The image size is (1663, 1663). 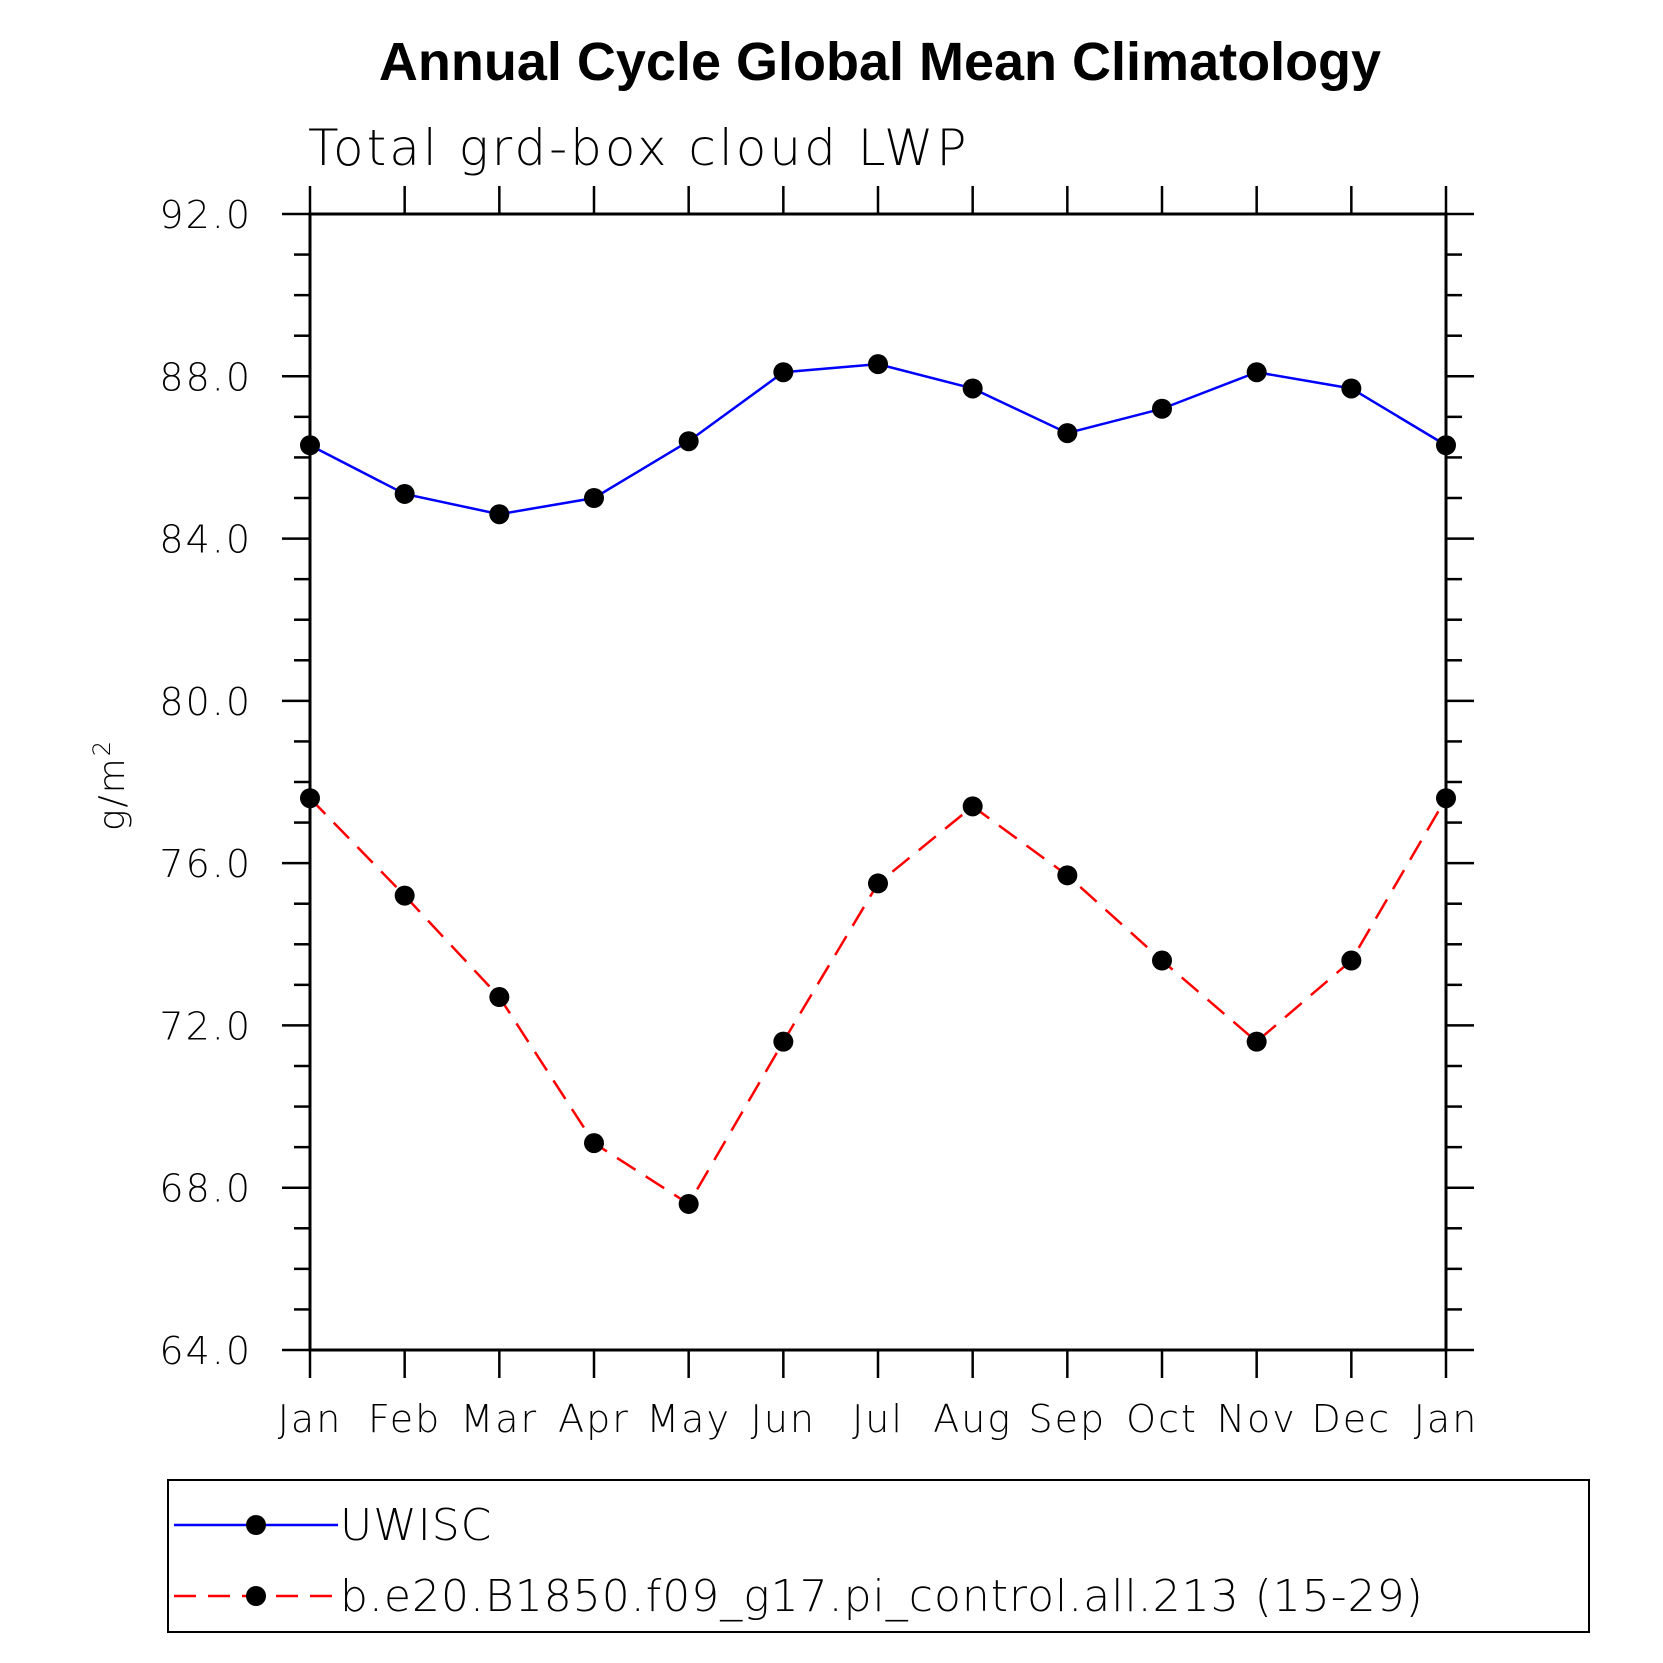 What do you see at coordinates (639, 148) in the screenshot?
I see `chart-subtitle: Total grd-box cloud LWP` at bounding box center [639, 148].